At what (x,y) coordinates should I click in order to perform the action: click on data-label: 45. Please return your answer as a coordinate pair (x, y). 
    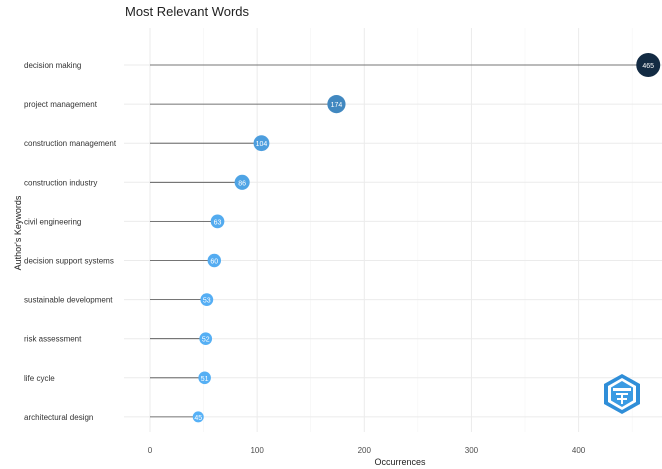
    Looking at the image, I should click on (198, 418).